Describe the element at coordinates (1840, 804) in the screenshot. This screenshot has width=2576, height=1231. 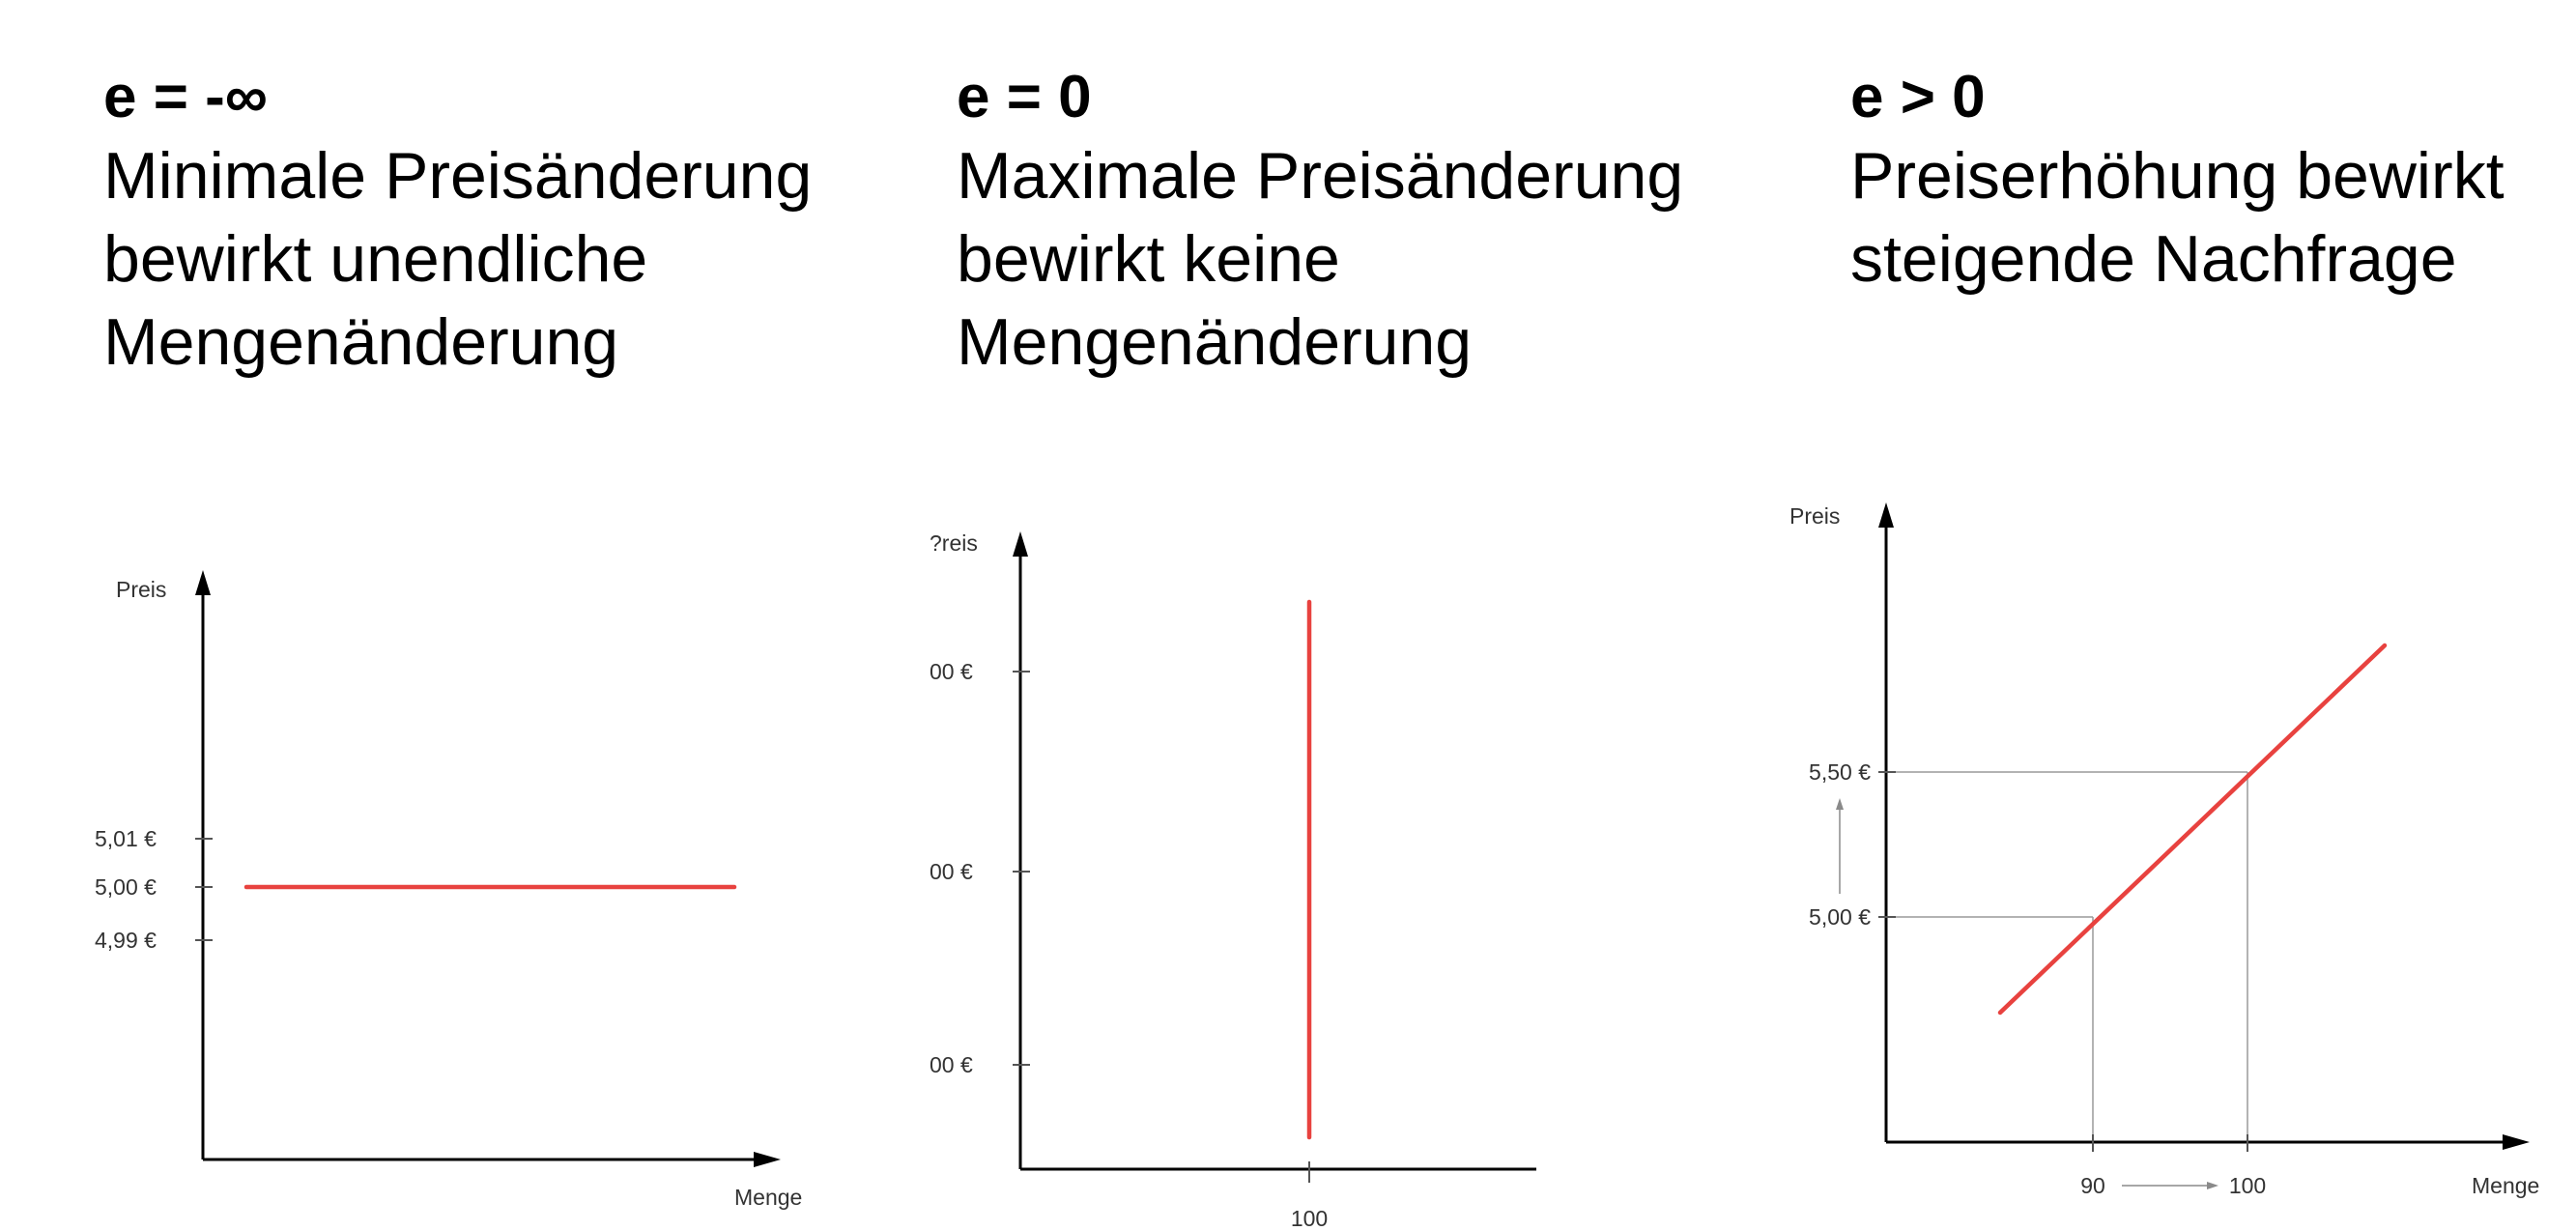
I see `price-increase-arrow-head` at that location.